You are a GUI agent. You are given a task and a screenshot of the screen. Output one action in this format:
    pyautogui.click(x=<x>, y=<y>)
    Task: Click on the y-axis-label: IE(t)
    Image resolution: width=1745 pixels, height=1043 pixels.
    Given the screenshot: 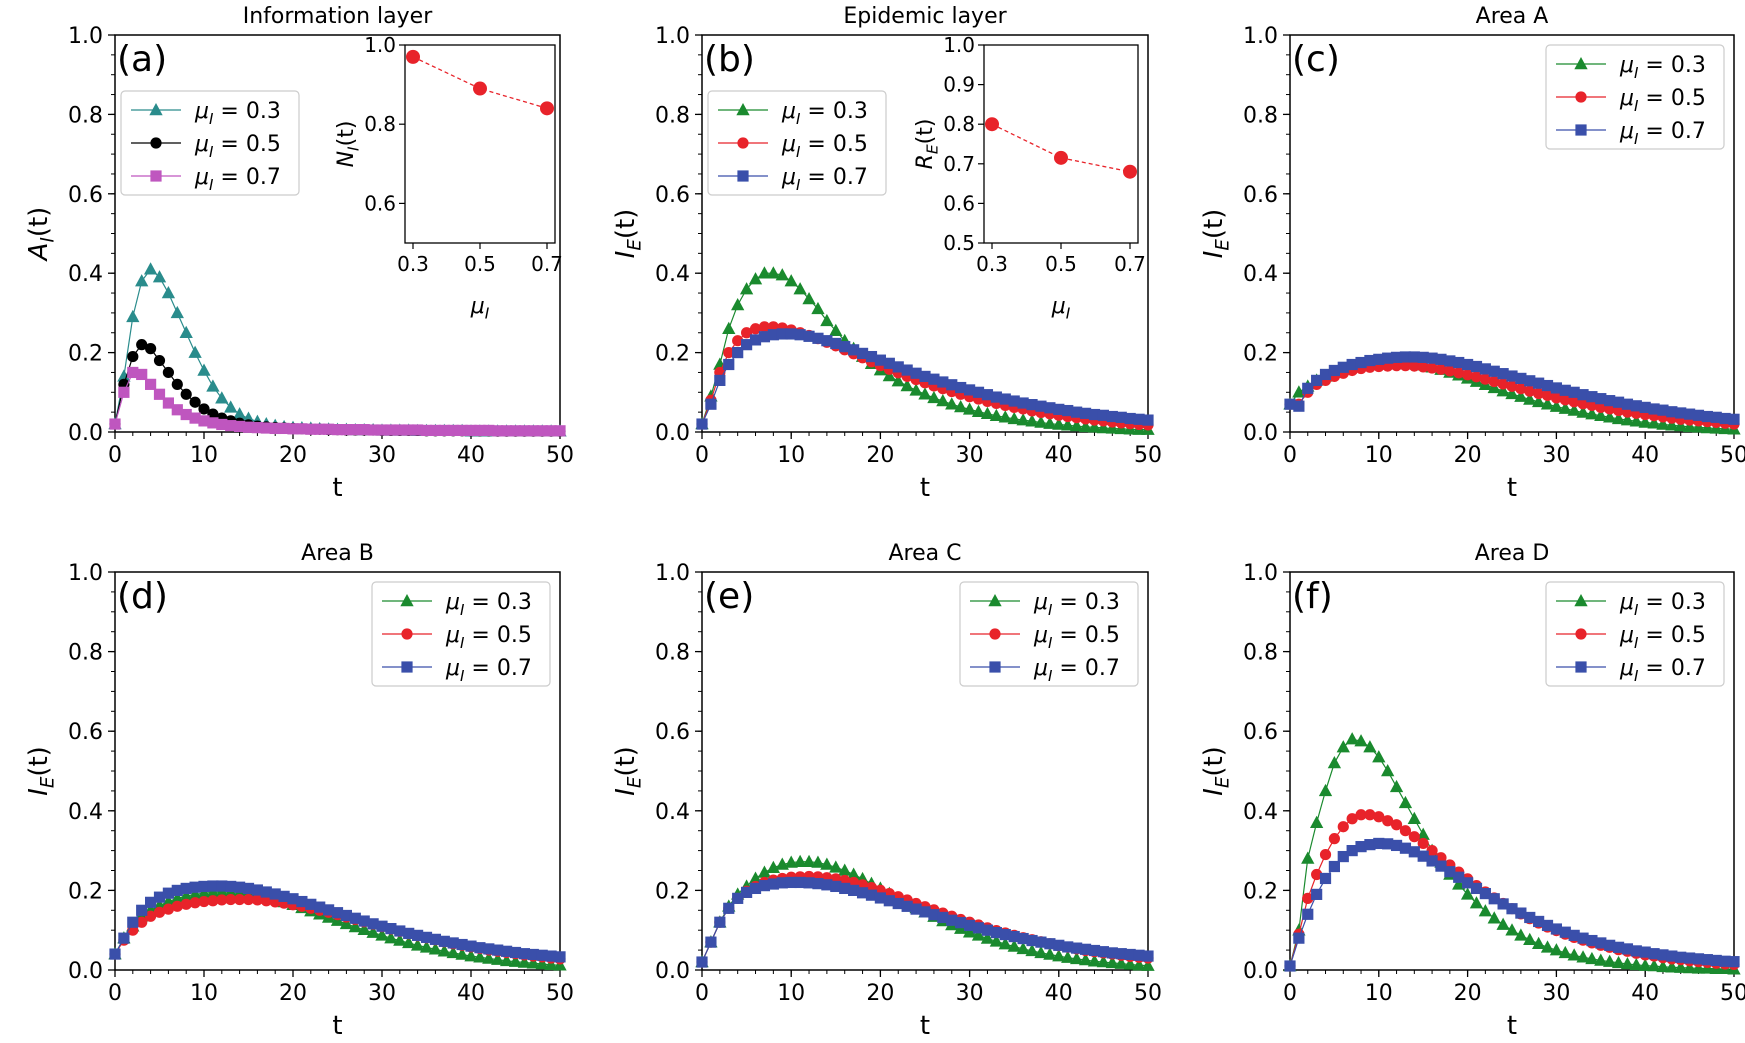 What is the action you would take?
    pyautogui.click(x=1216, y=234)
    